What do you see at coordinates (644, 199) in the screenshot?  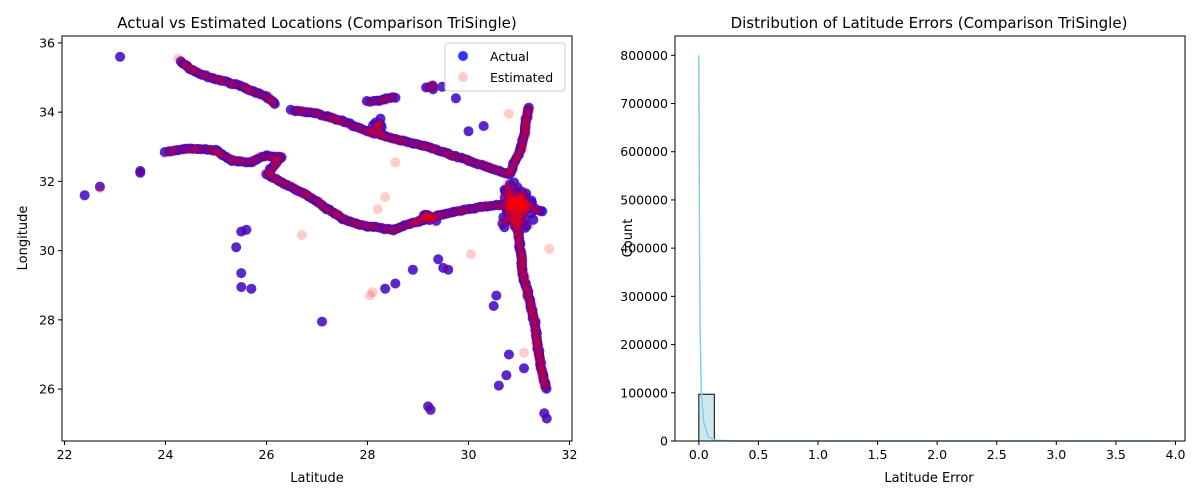 I see `y-tick-label: 500000` at bounding box center [644, 199].